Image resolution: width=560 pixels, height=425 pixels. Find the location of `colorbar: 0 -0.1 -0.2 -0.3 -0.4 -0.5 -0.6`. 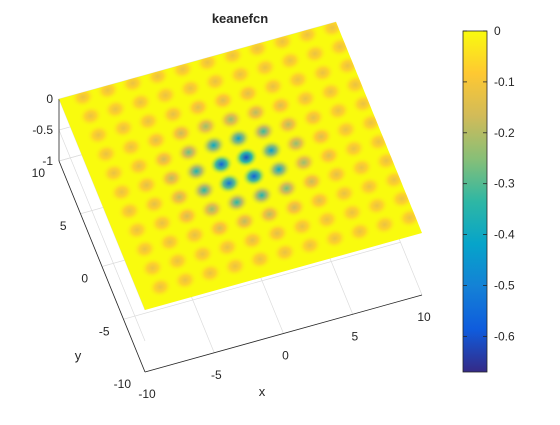

colorbar: 0 -0.1 -0.2 -0.3 -0.4 -0.5 -0.6 is located at coordinates (488, 198).